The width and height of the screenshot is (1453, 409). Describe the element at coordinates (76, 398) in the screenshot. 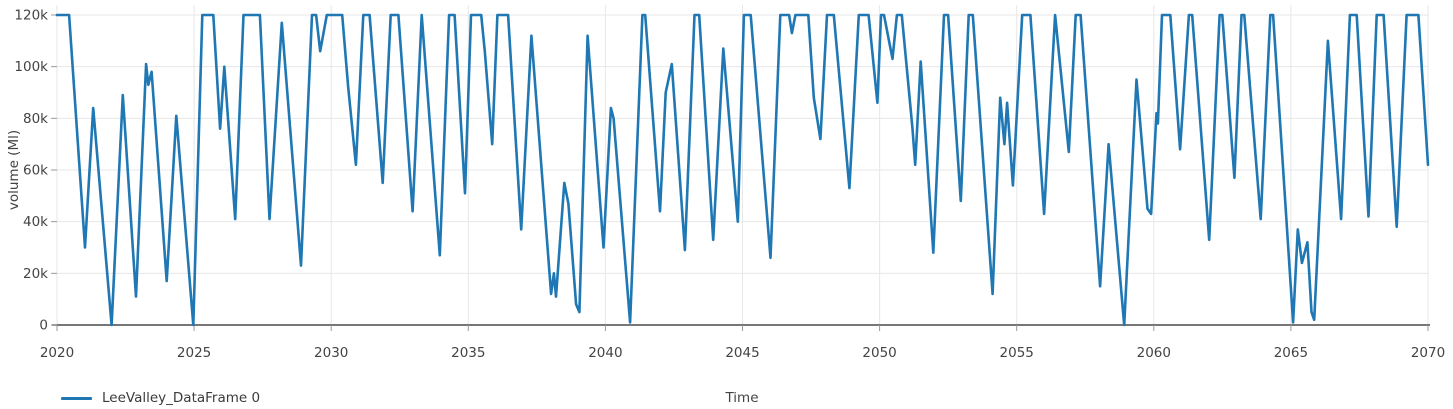

I see `legend-line-swatch` at that location.